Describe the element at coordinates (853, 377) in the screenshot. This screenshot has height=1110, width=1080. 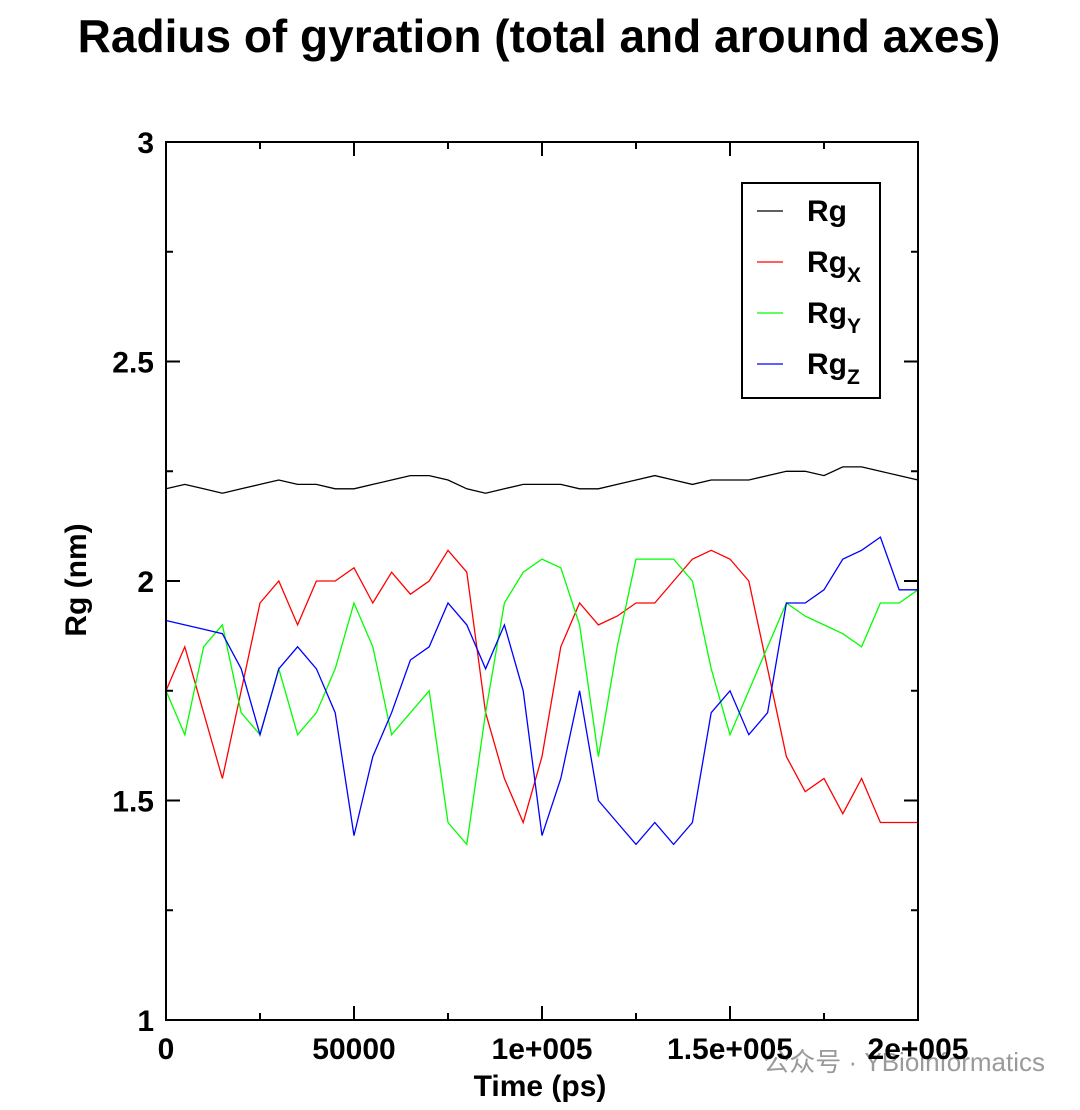
I see `legend-subscript: Z` at that location.